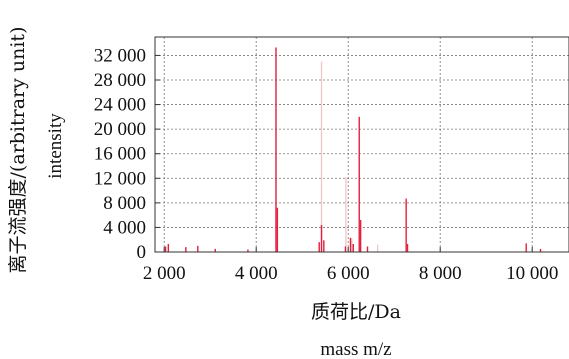 This screenshot has width=569, height=359. Describe the element at coordinates (164, 273) in the screenshot. I see `x-tick-label: 2 000` at that location.